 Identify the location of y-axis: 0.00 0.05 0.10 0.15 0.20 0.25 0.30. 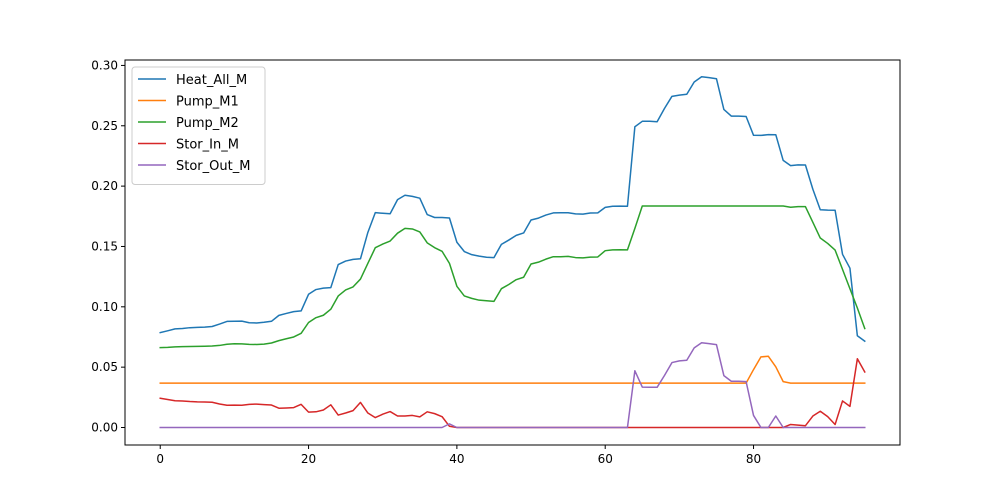
(108, 246).